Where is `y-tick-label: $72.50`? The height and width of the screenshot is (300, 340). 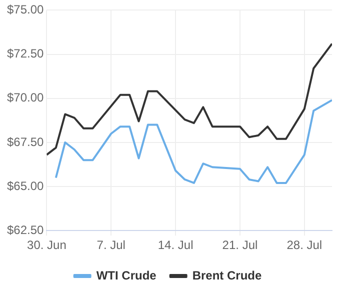
y-tick-label: $72.50 is located at coordinates (25, 53).